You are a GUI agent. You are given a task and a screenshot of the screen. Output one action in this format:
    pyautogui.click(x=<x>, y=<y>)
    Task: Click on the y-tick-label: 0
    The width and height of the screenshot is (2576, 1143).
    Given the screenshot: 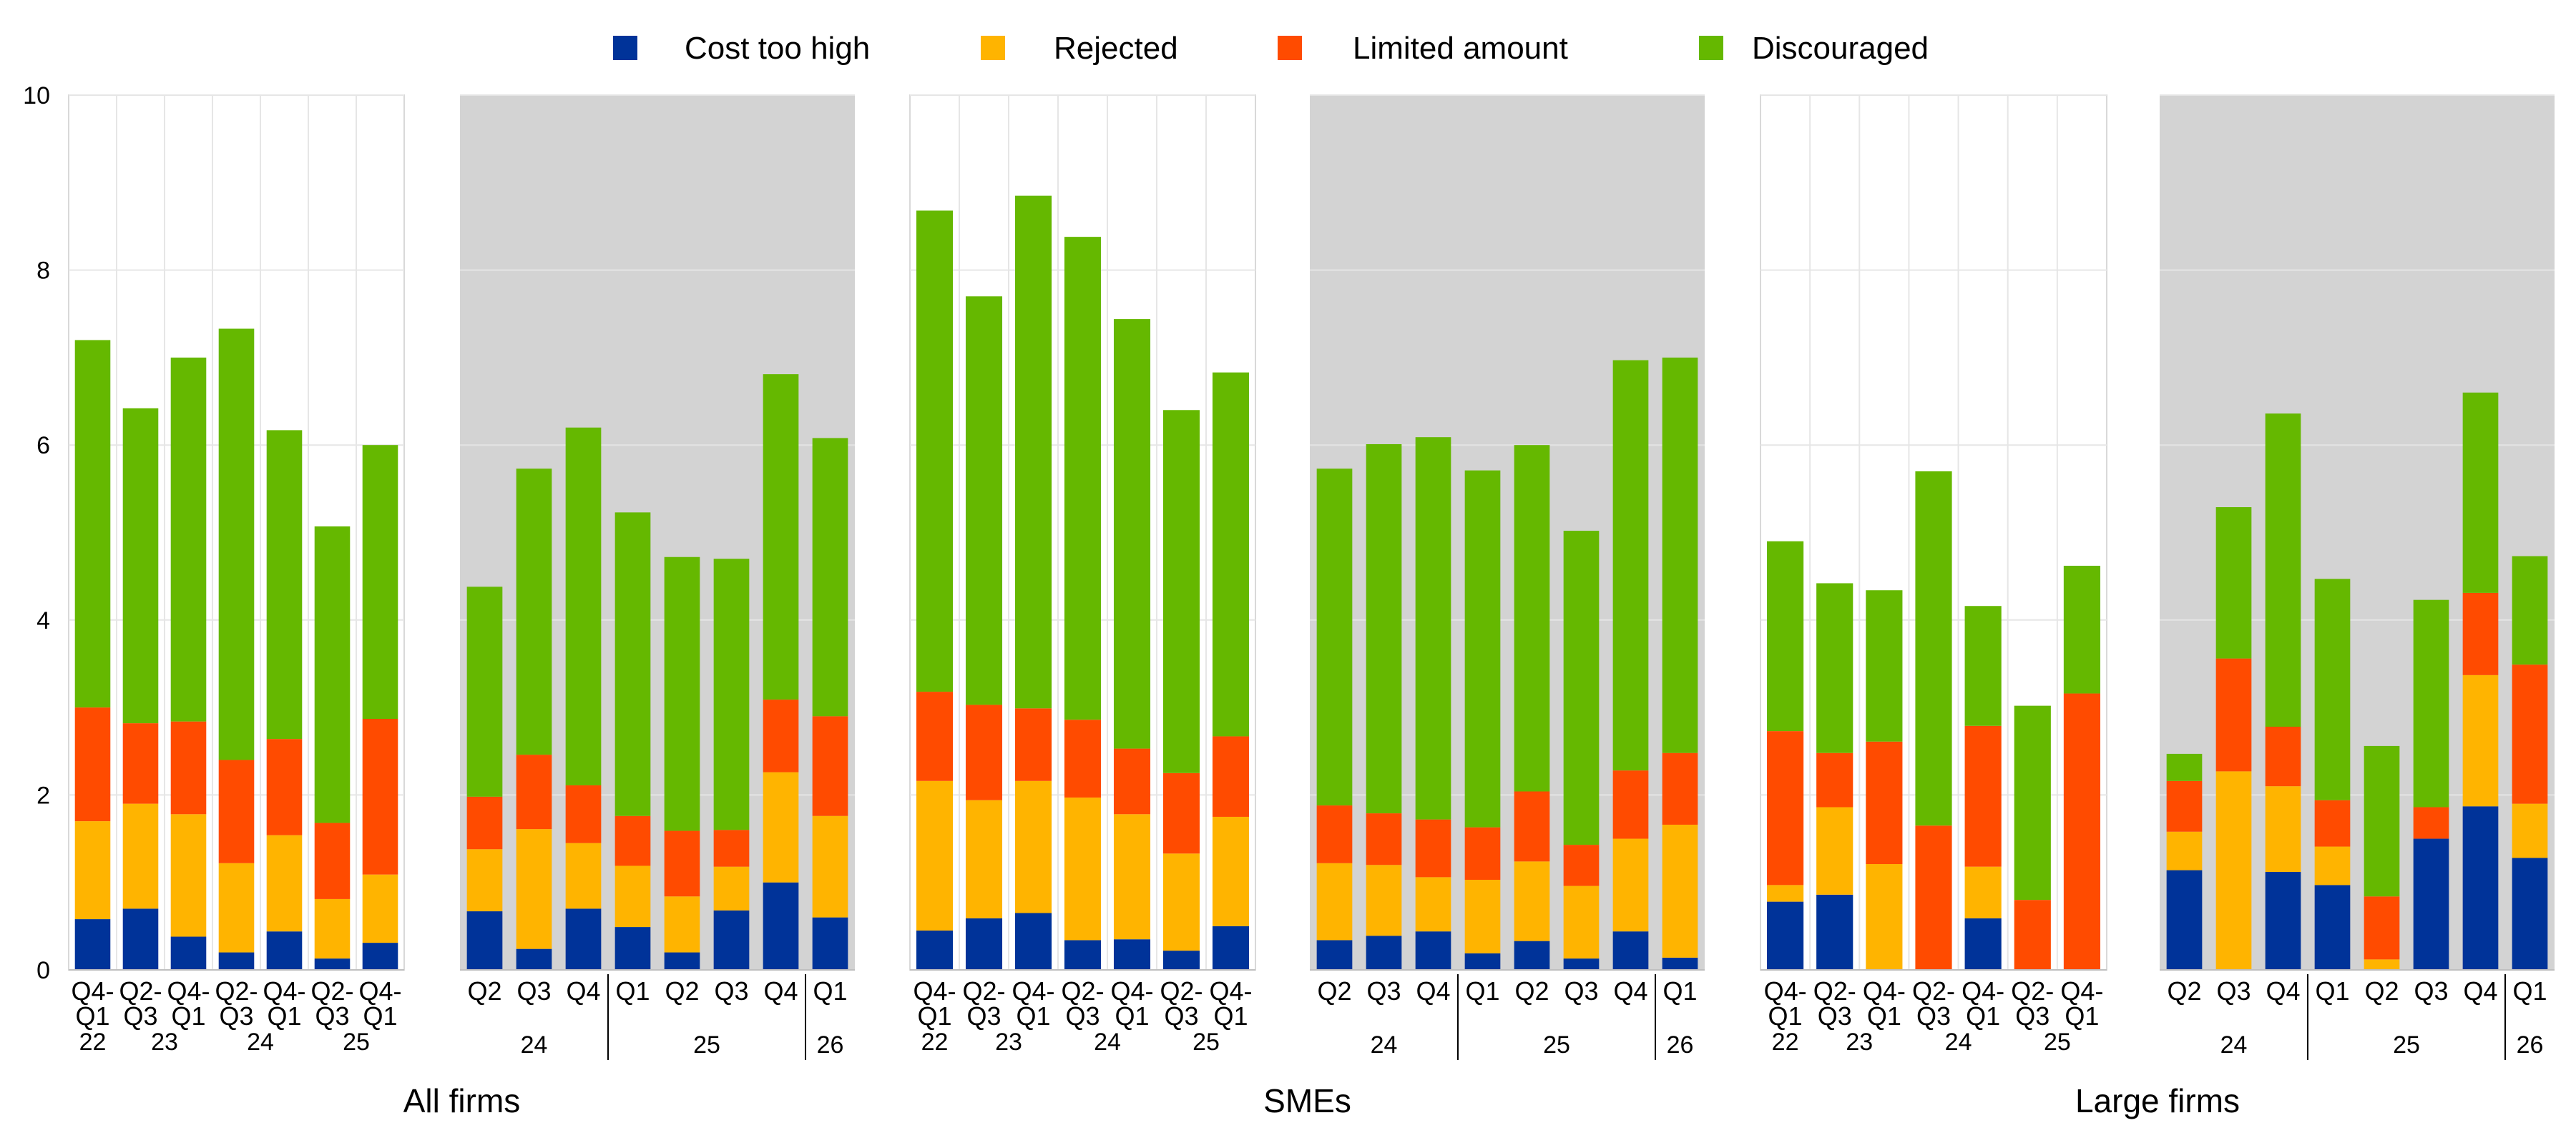 What is the action you would take?
    pyautogui.click(x=43, y=970)
    